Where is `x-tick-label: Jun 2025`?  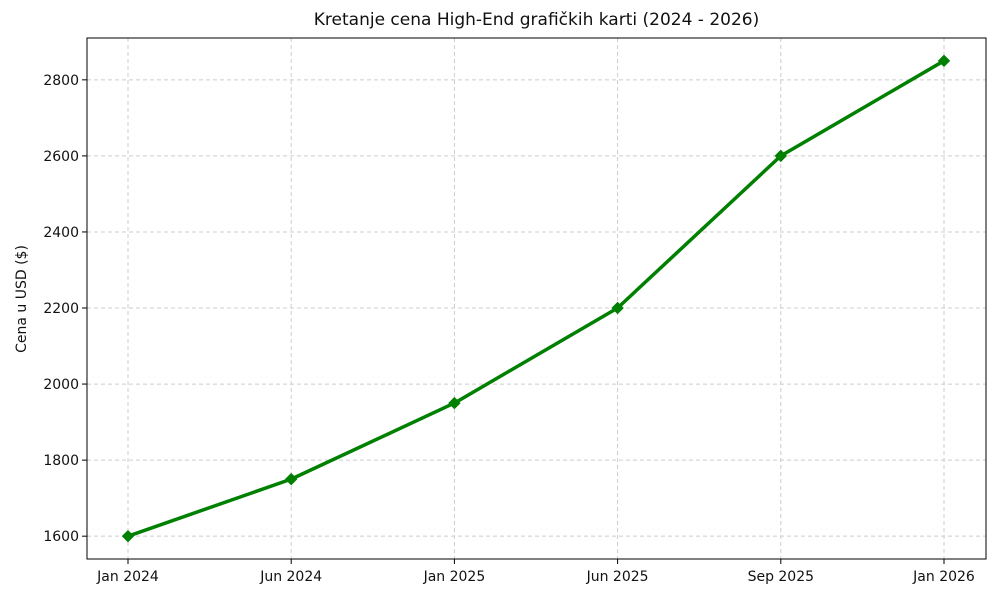 x-tick-label: Jun 2025 is located at coordinates (617, 577).